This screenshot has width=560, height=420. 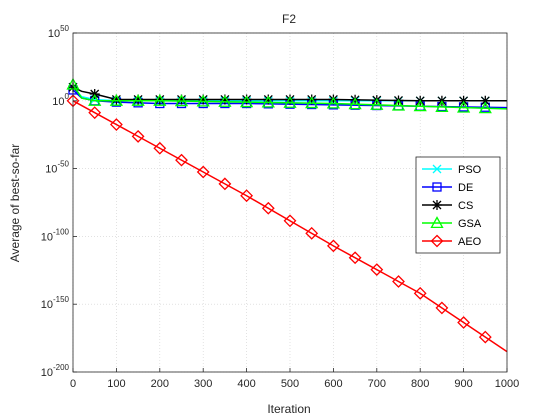 What do you see at coordinates (377, 384) in the screenshot?
I see `x-tick-label: 700` at bounding box center [377, 384].